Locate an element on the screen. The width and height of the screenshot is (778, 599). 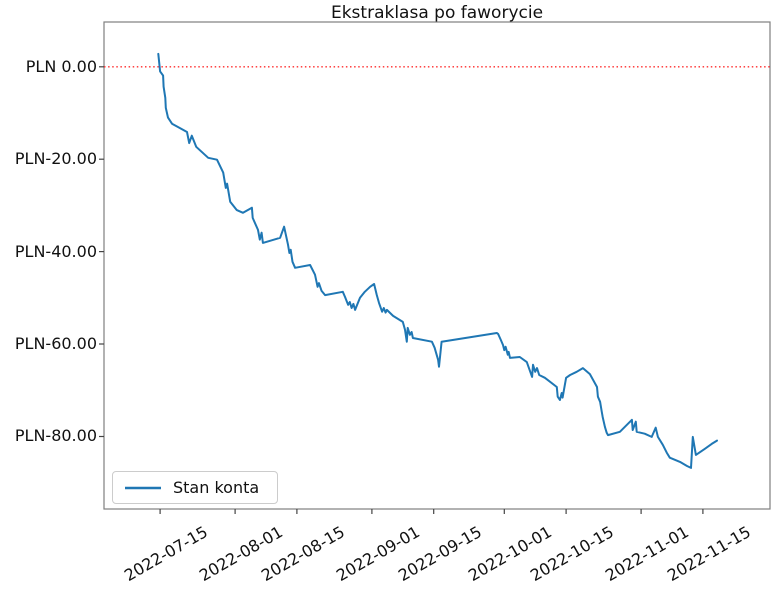
y-tick-label-3: PLN-60.00 is located at coordinates (55, 344).